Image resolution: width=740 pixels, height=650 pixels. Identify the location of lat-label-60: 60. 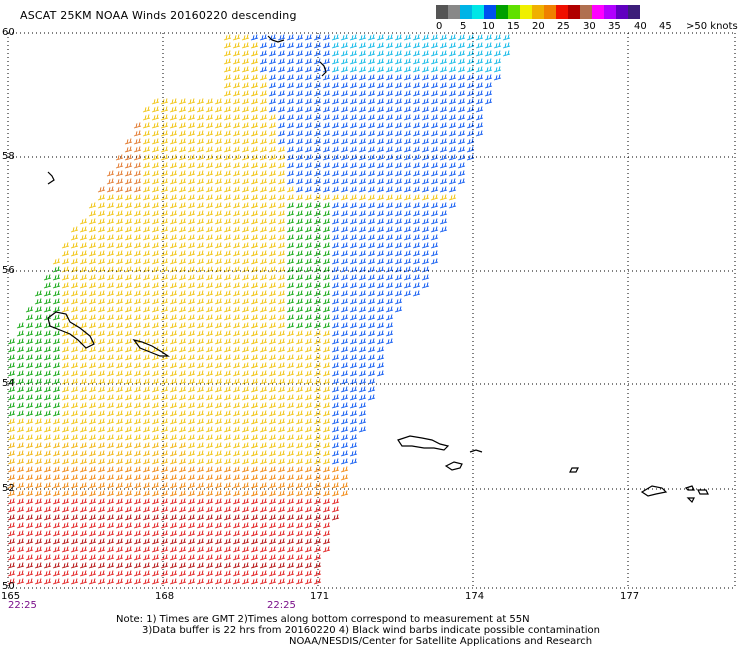
(8, 32).